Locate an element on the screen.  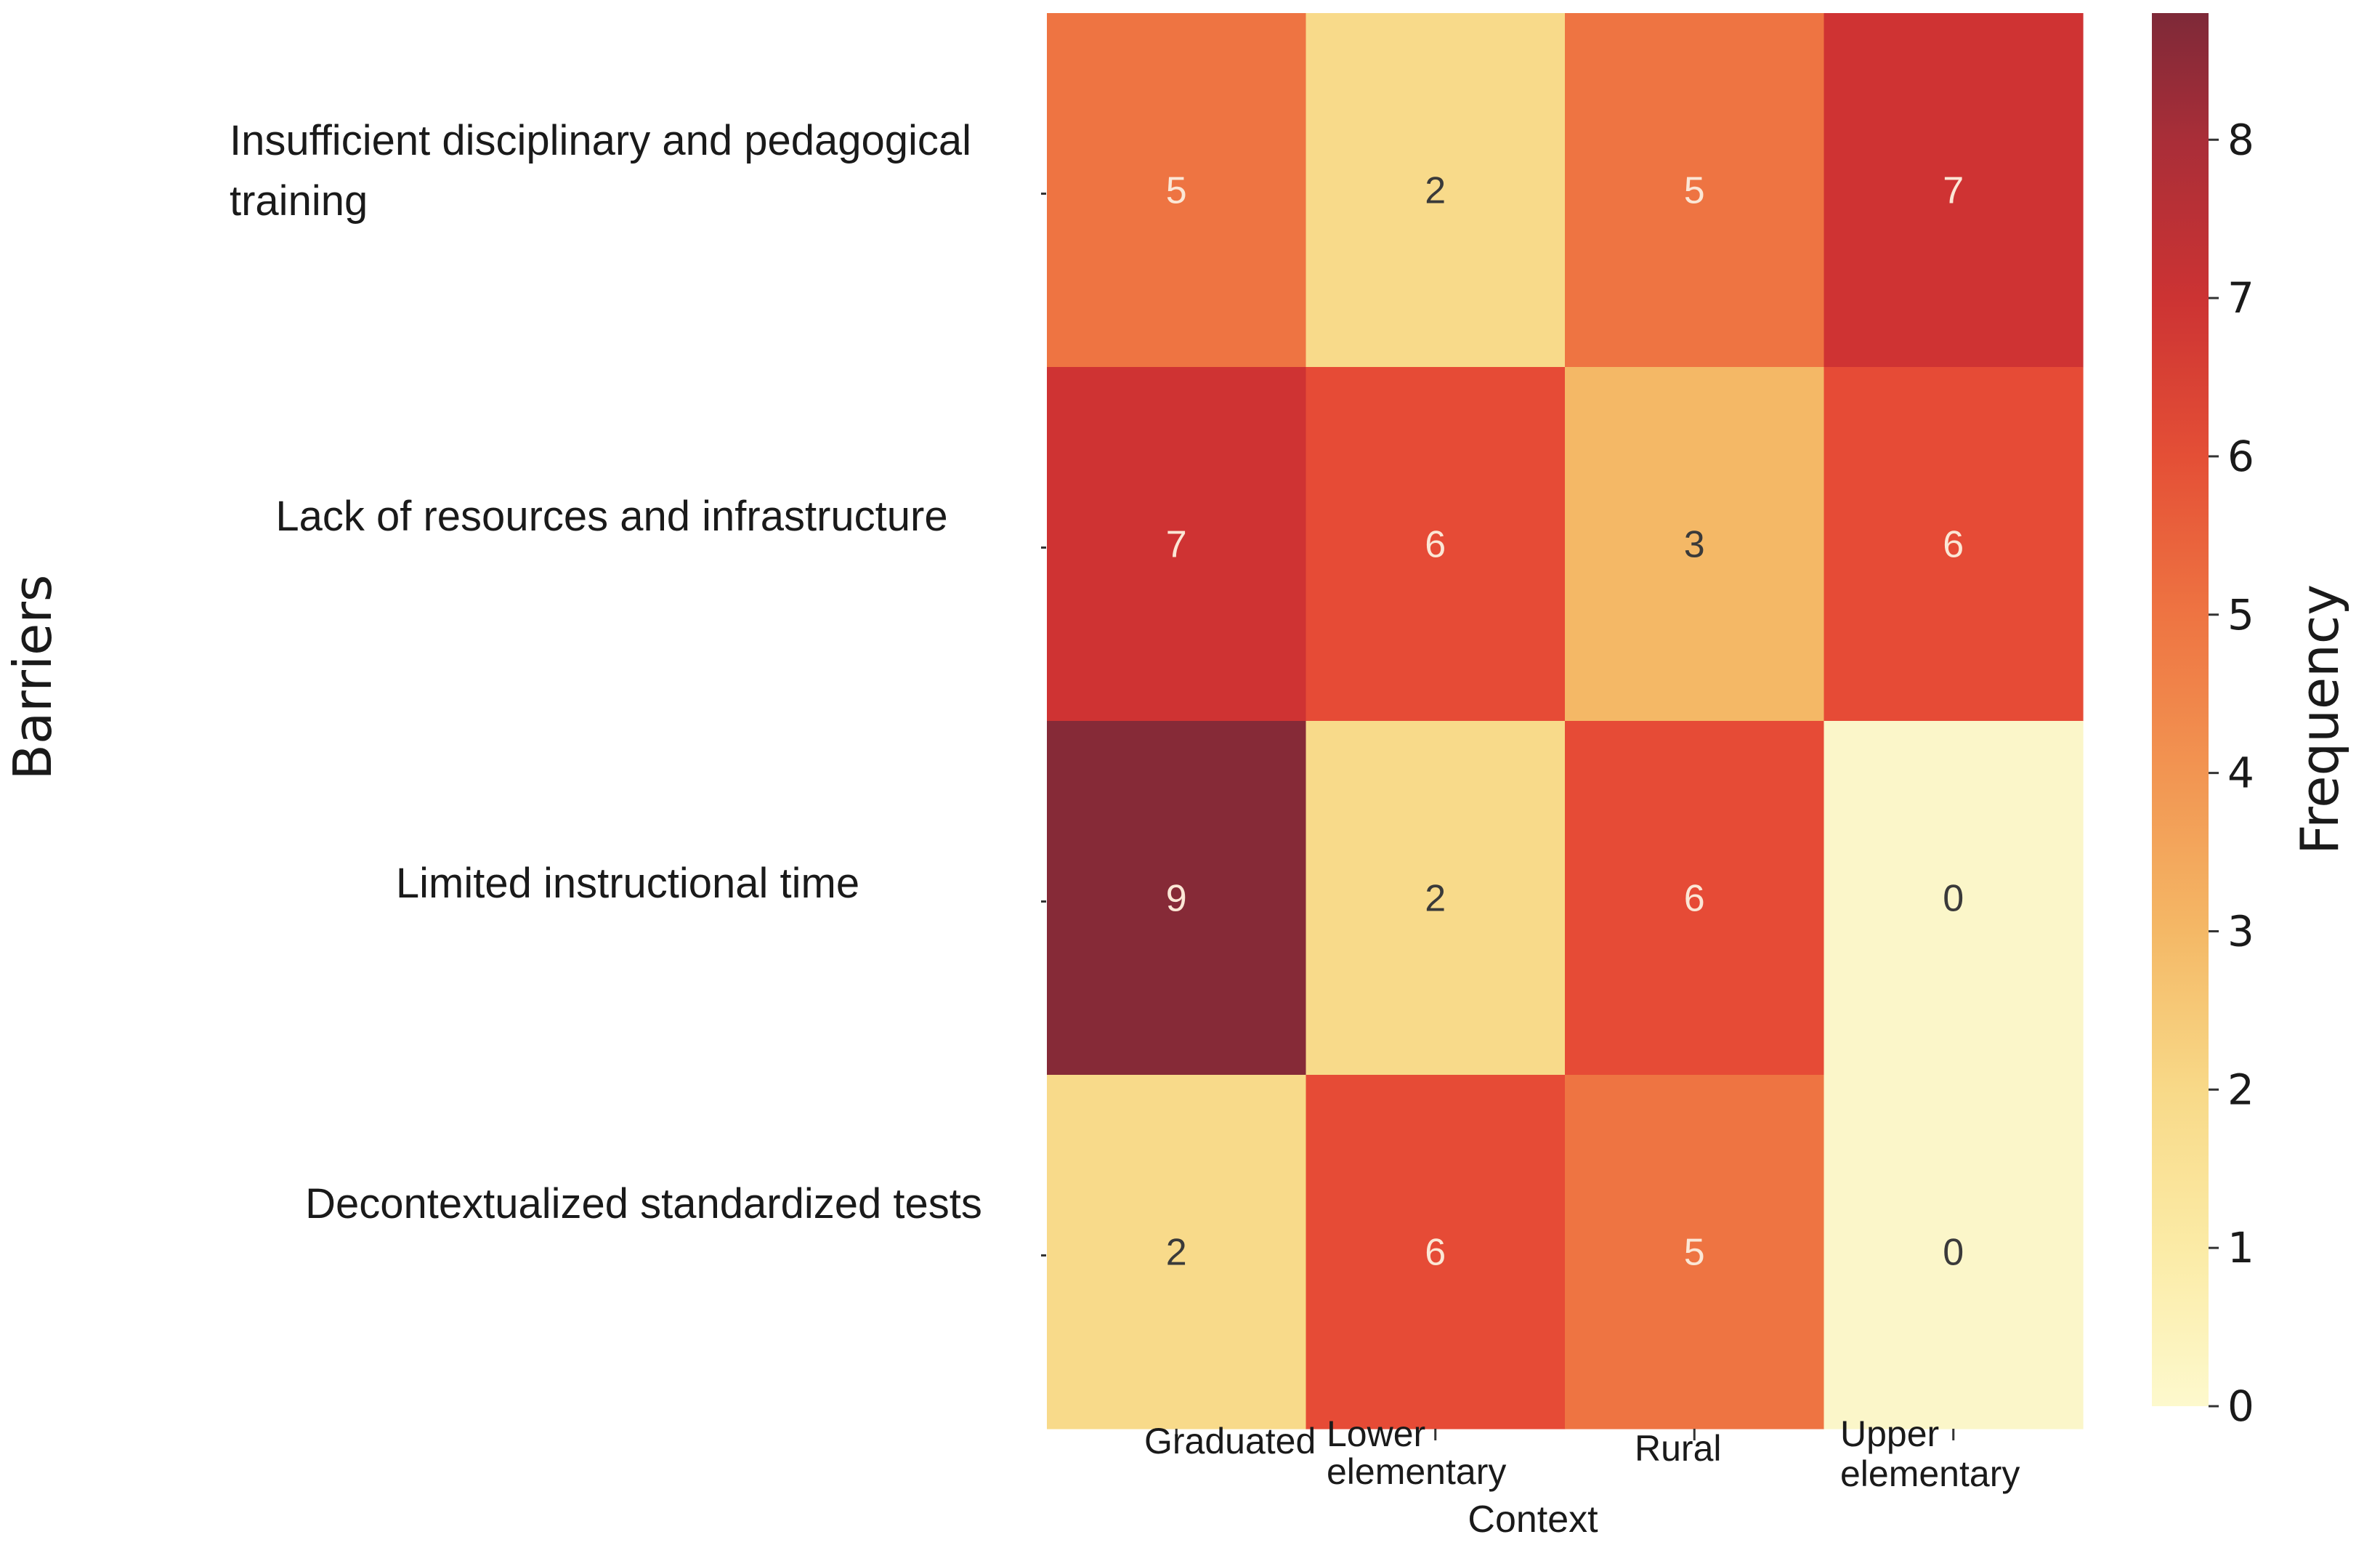
colorbar: 0 1 2 3 4 5 6 7 8 is located at coordinates (2203, 722).